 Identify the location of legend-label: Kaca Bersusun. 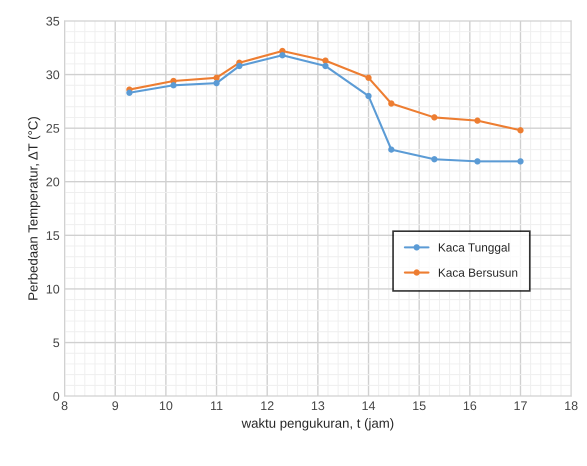
(478, 272).